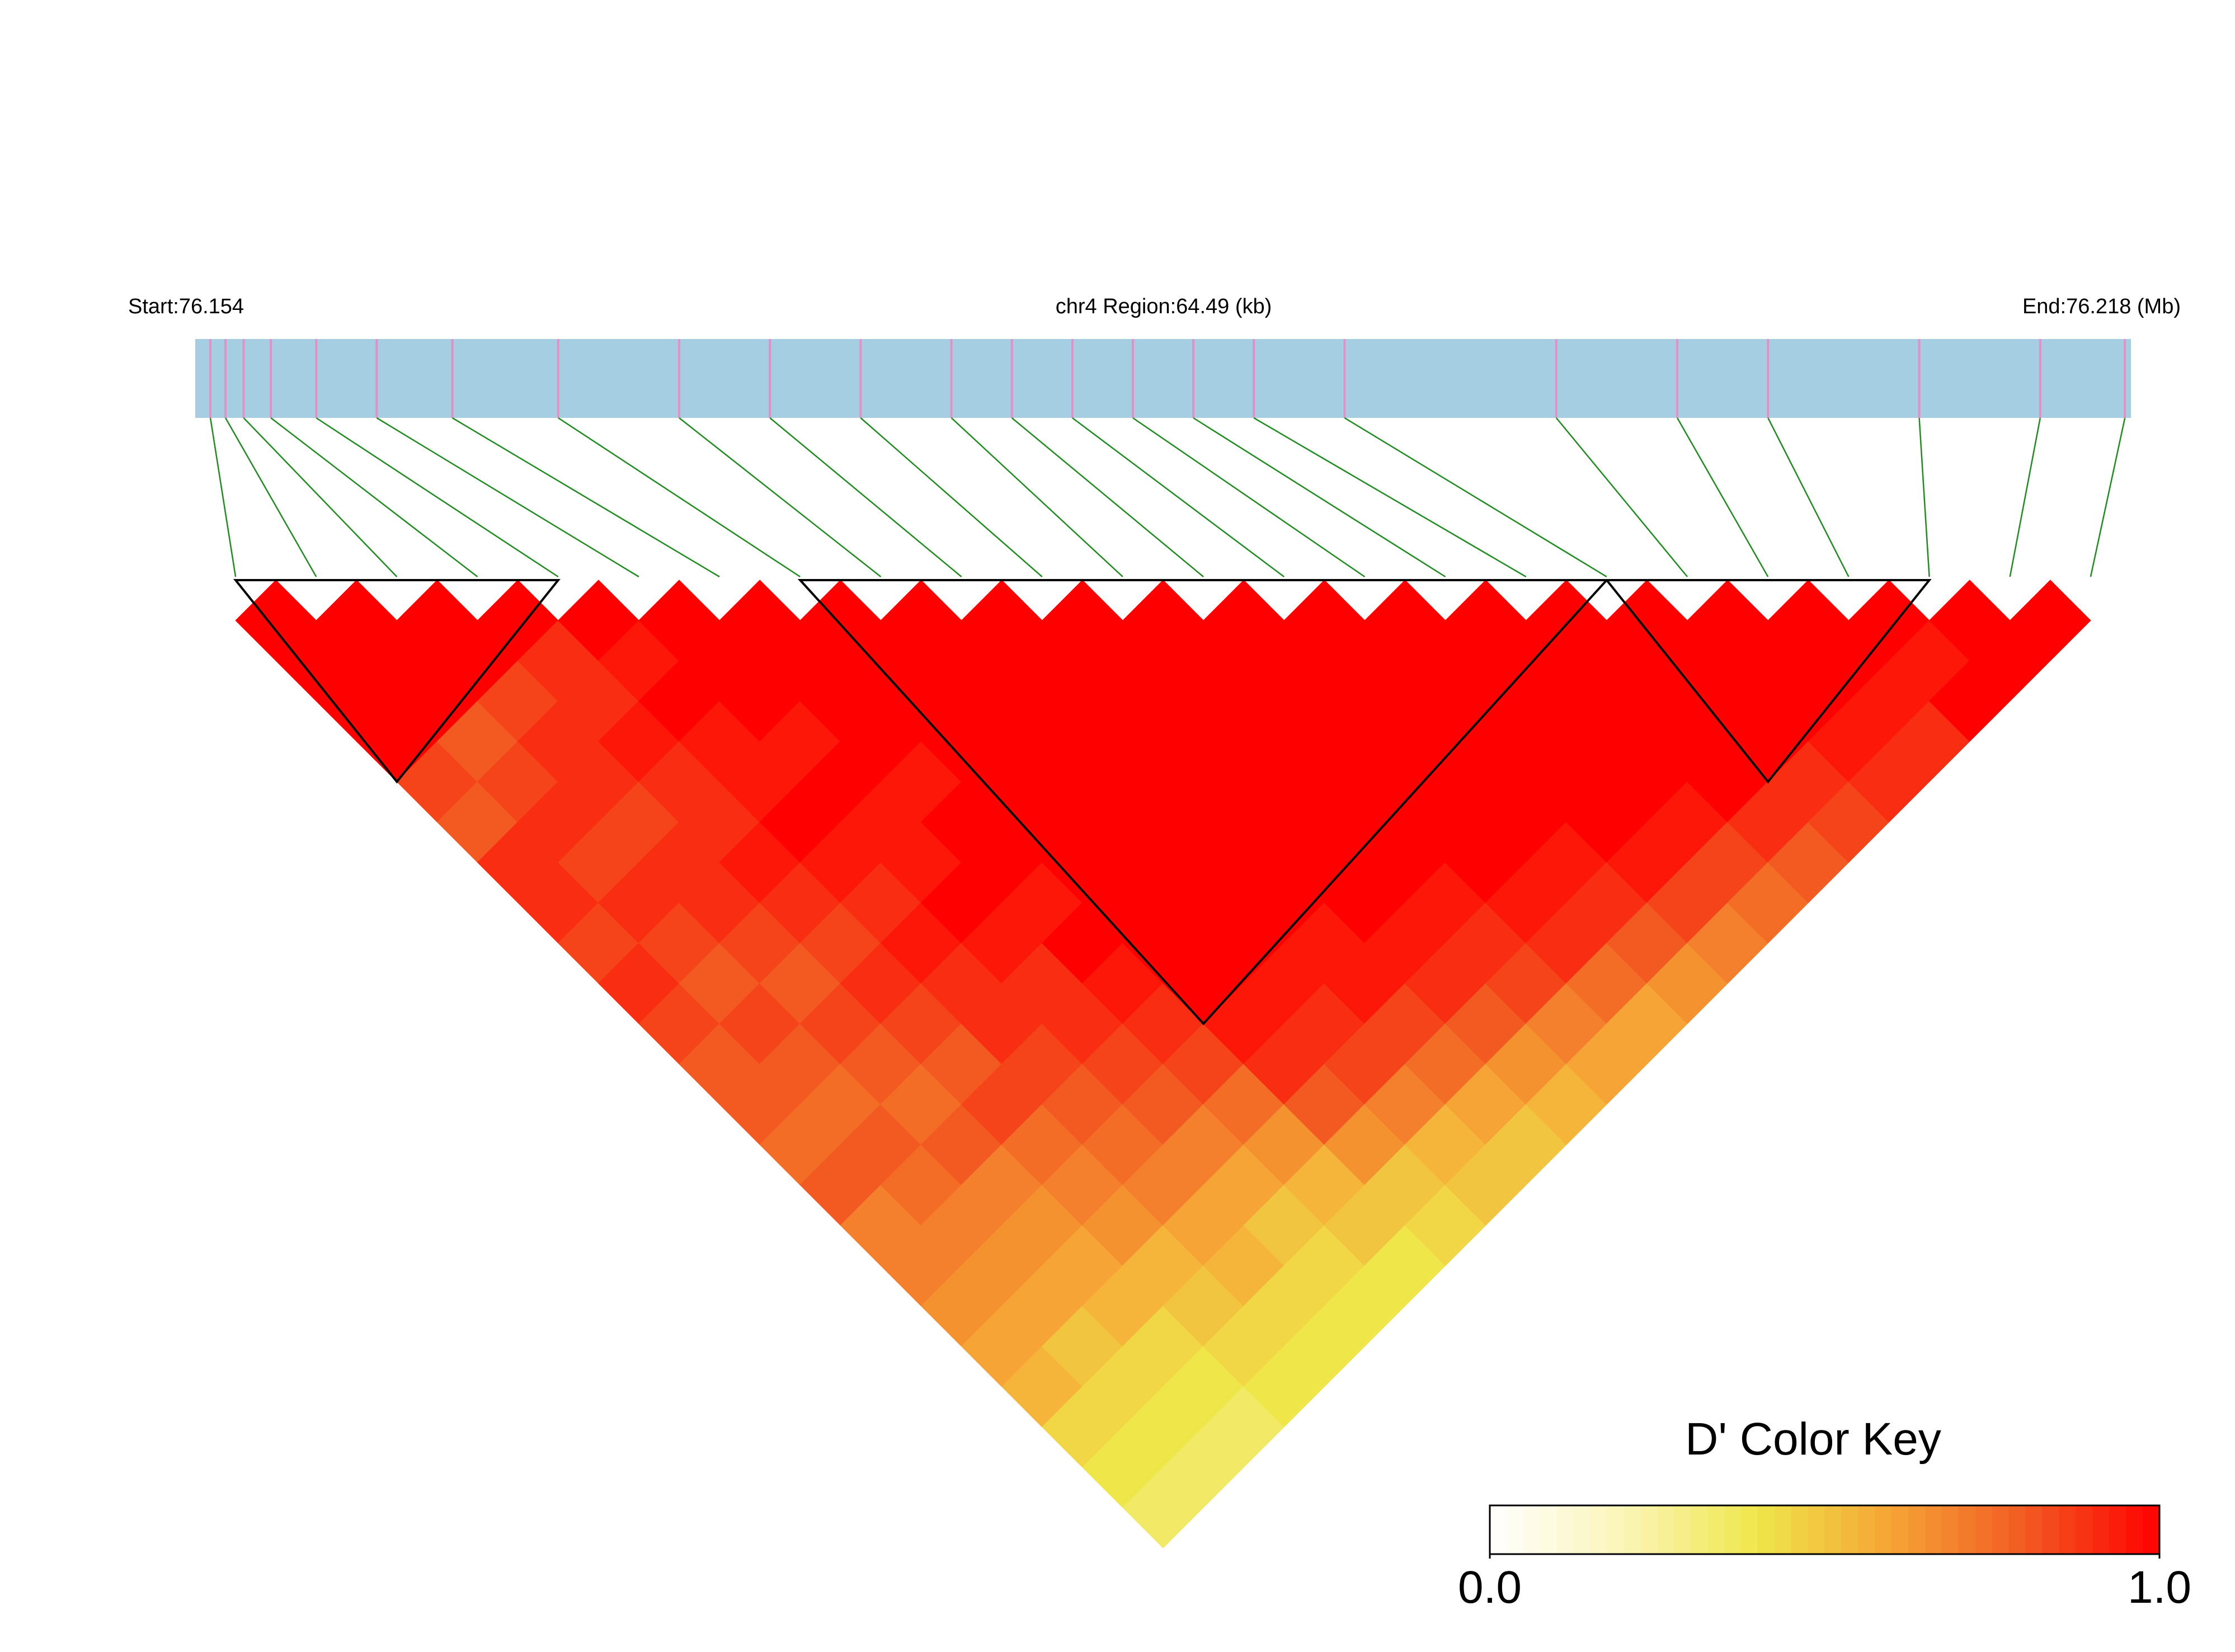  Describe the element at coordinates (2159, 1588) in the screenshot. I see `color-key-tick-label: 1.0` at that location.